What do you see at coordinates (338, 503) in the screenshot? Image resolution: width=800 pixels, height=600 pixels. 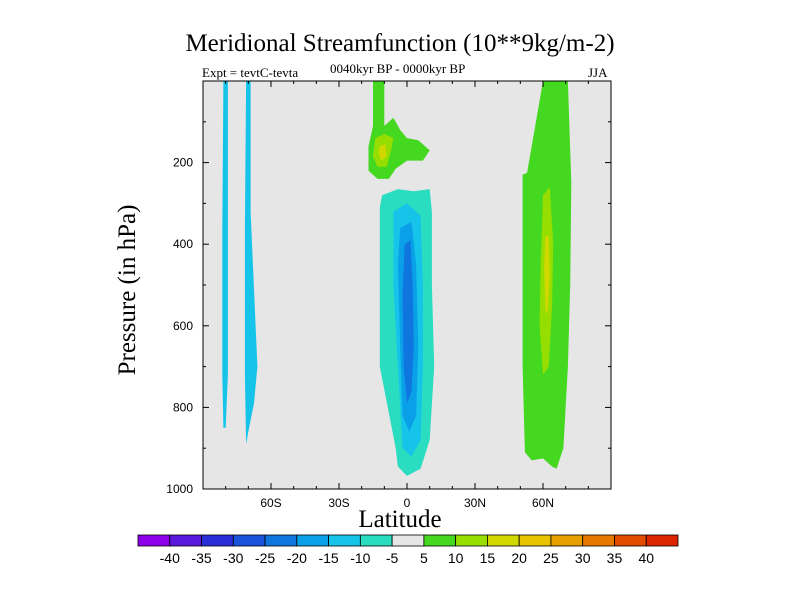 I see `x-tick-label: 30S` at bounding box center [338, 503].